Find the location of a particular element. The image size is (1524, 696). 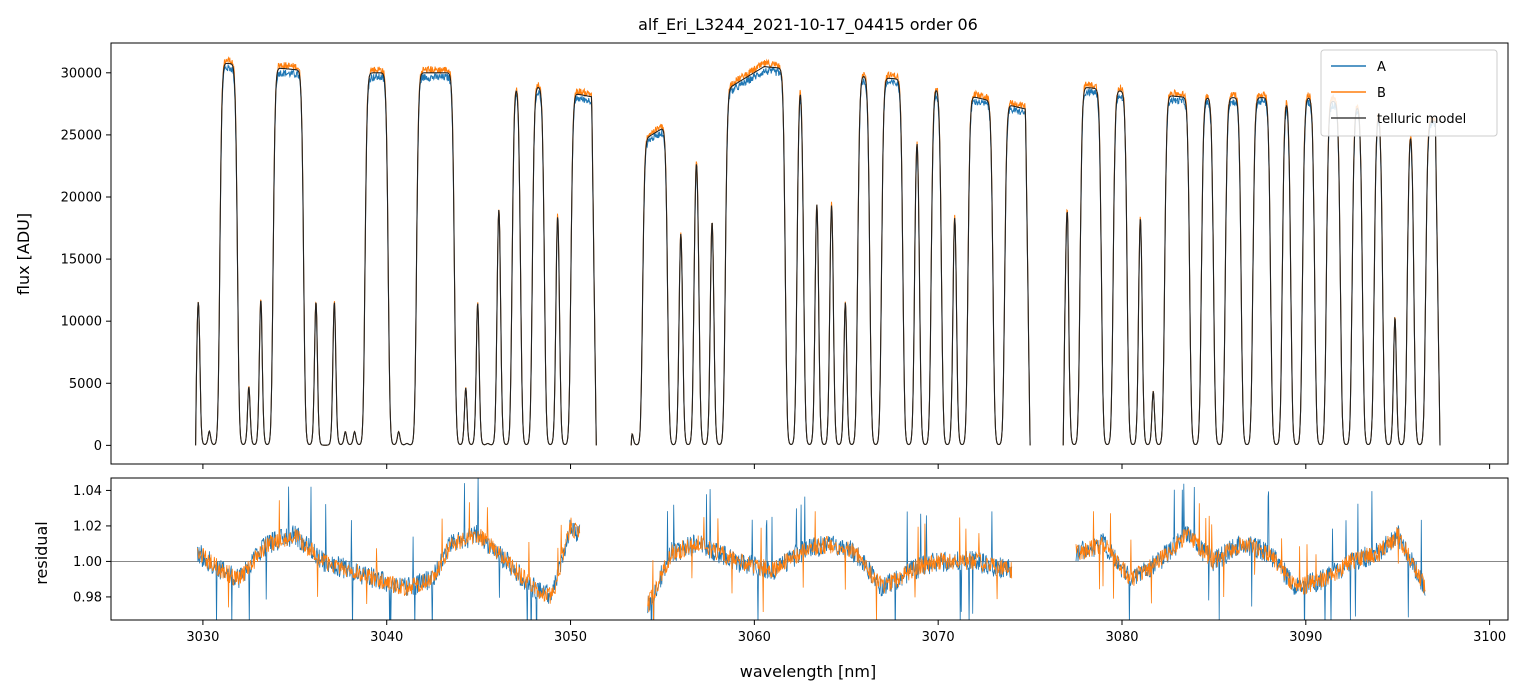

legend-box is located at coordinates (1409, 93).